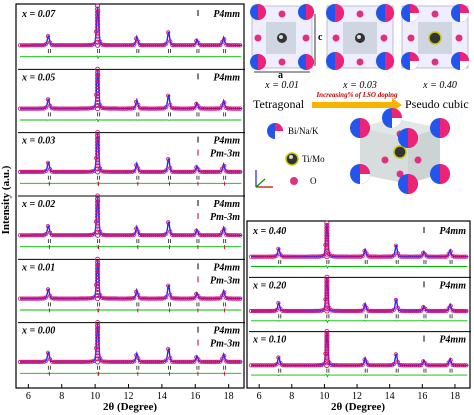 The height and width of the screenshot is (415, 474). What do you see at coordinates (281, 85) in the screenshot?
I see `structure-x-label-1: x = 0.01` at bounding box center [281, 85].